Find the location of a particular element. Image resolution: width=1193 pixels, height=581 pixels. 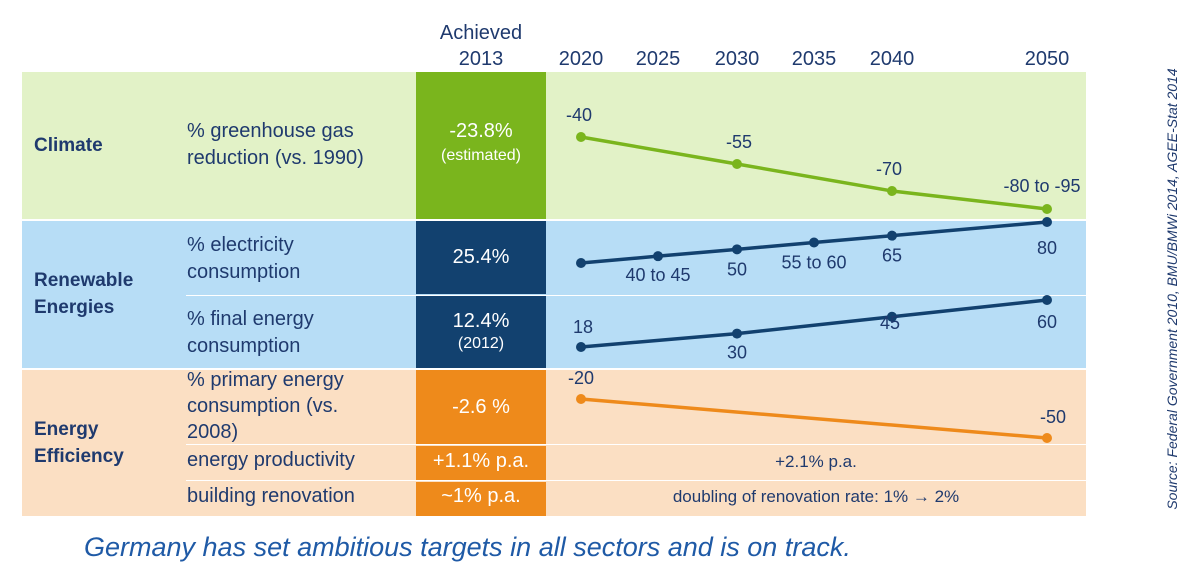

title-fragment is located at coordinates (275, 2).